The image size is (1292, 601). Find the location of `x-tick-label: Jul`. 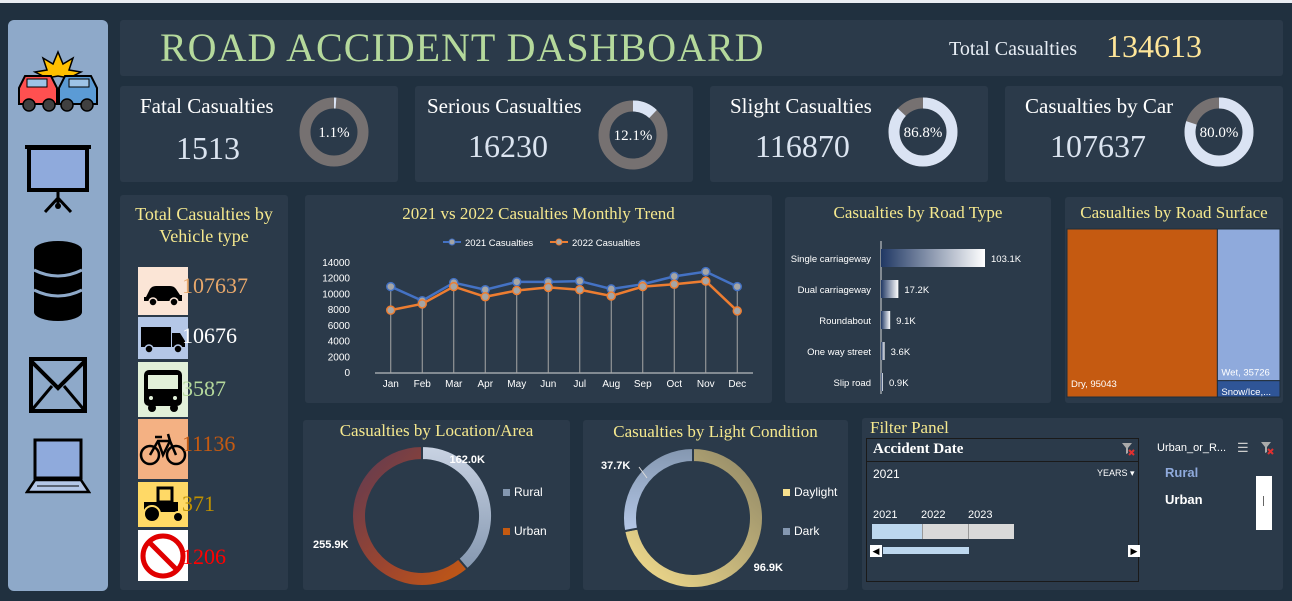

x-tick-label: Jul is located at coordinates (579, 384).